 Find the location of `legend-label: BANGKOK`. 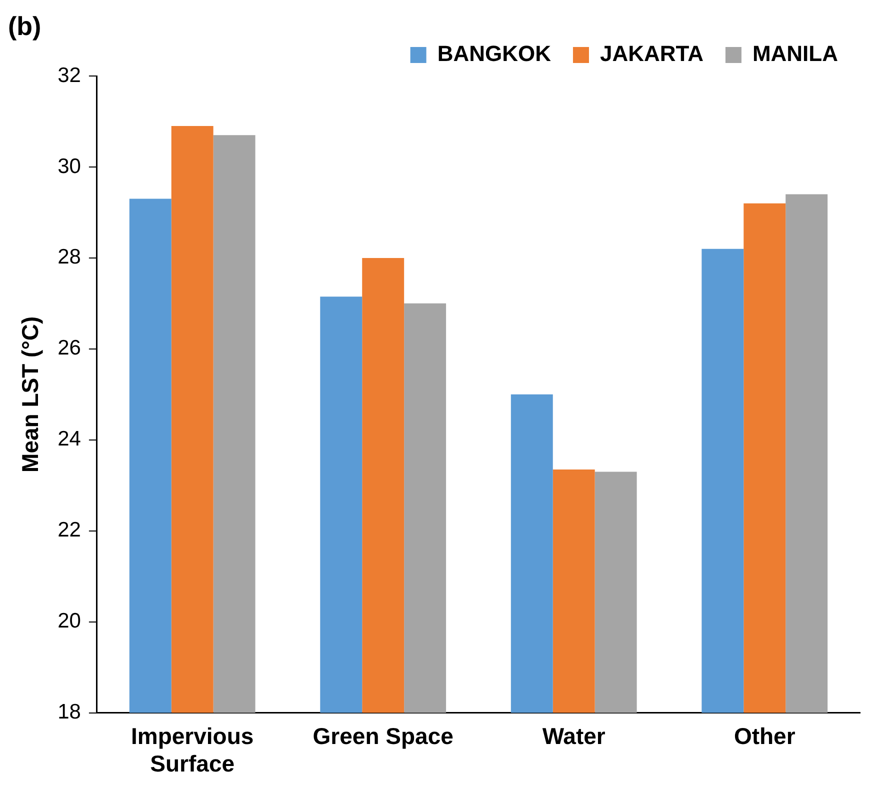

legend-label: BANGKOK is located at coordinates (494, 53).